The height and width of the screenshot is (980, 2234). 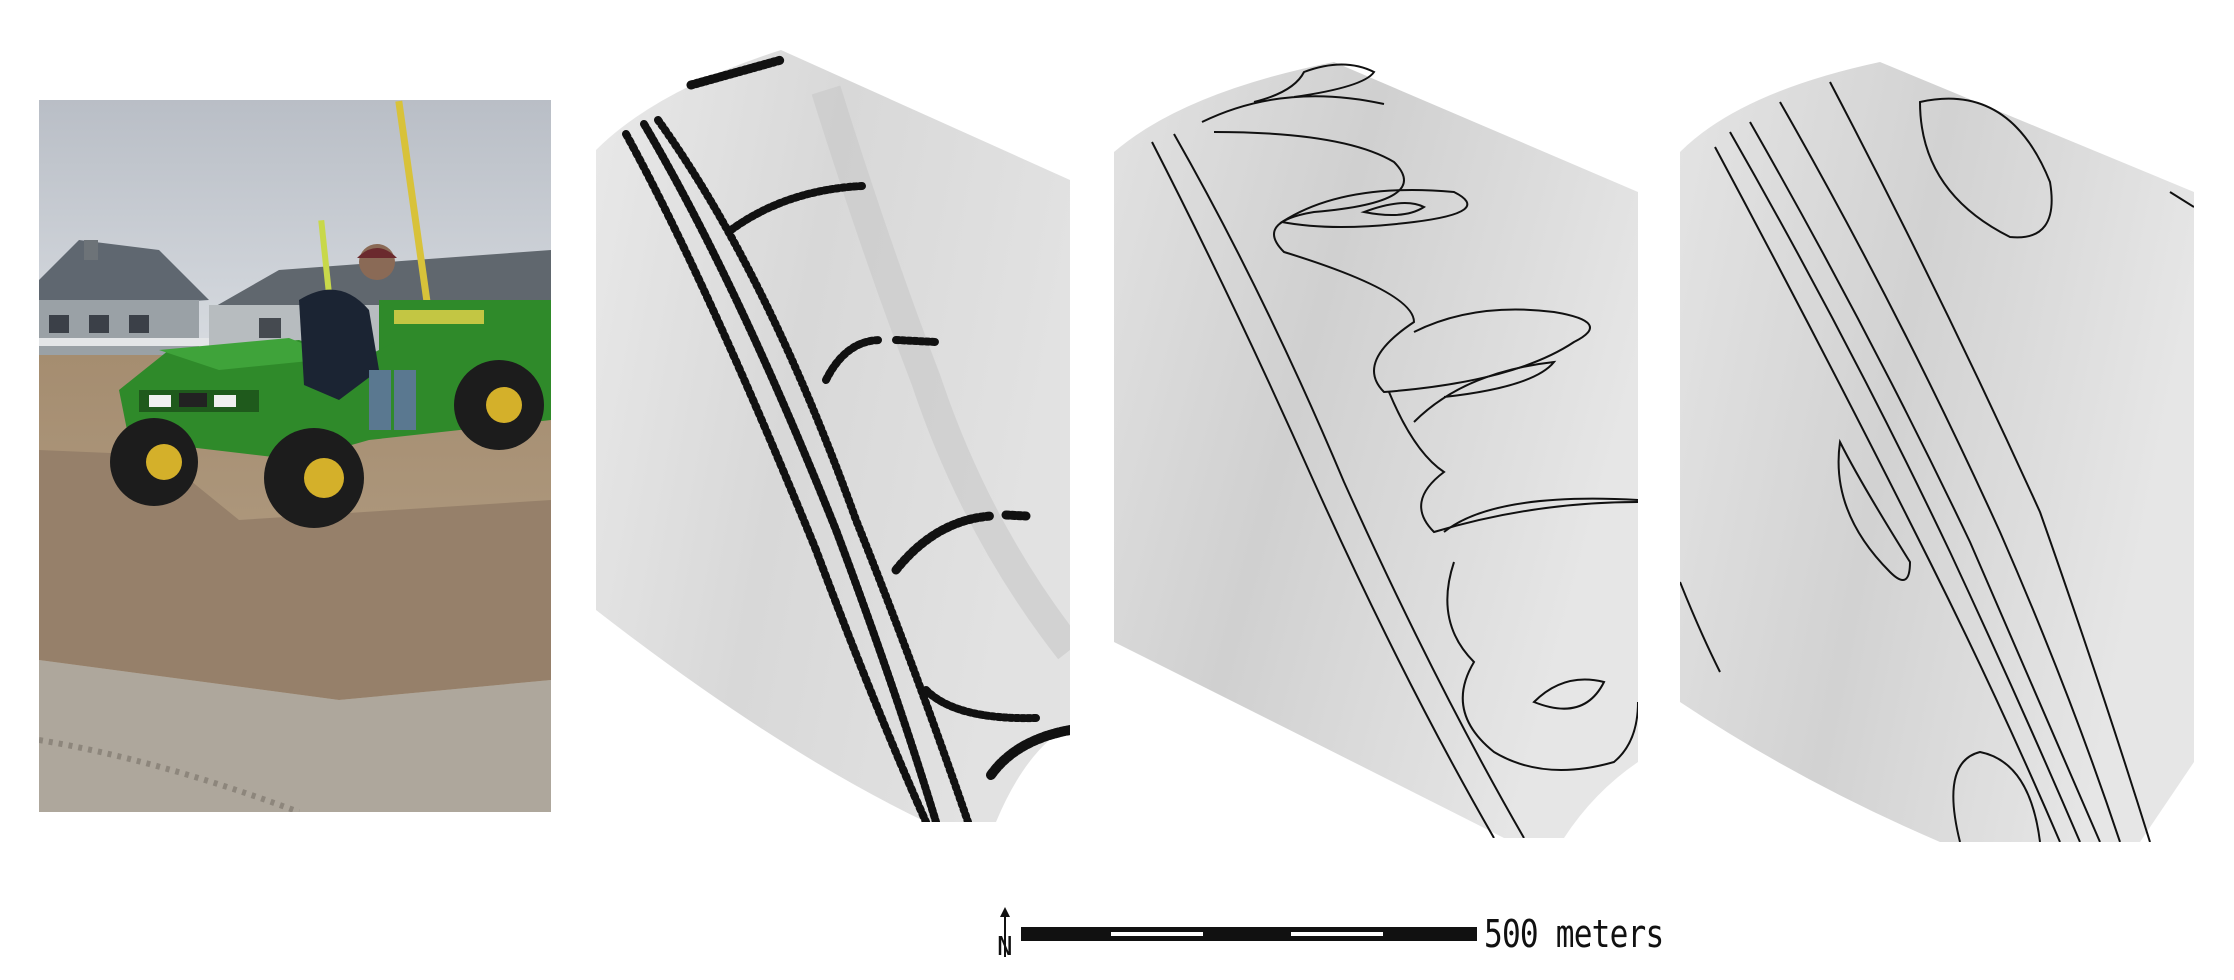 I want to click on north-label: N, so click(x=1005, y=947).